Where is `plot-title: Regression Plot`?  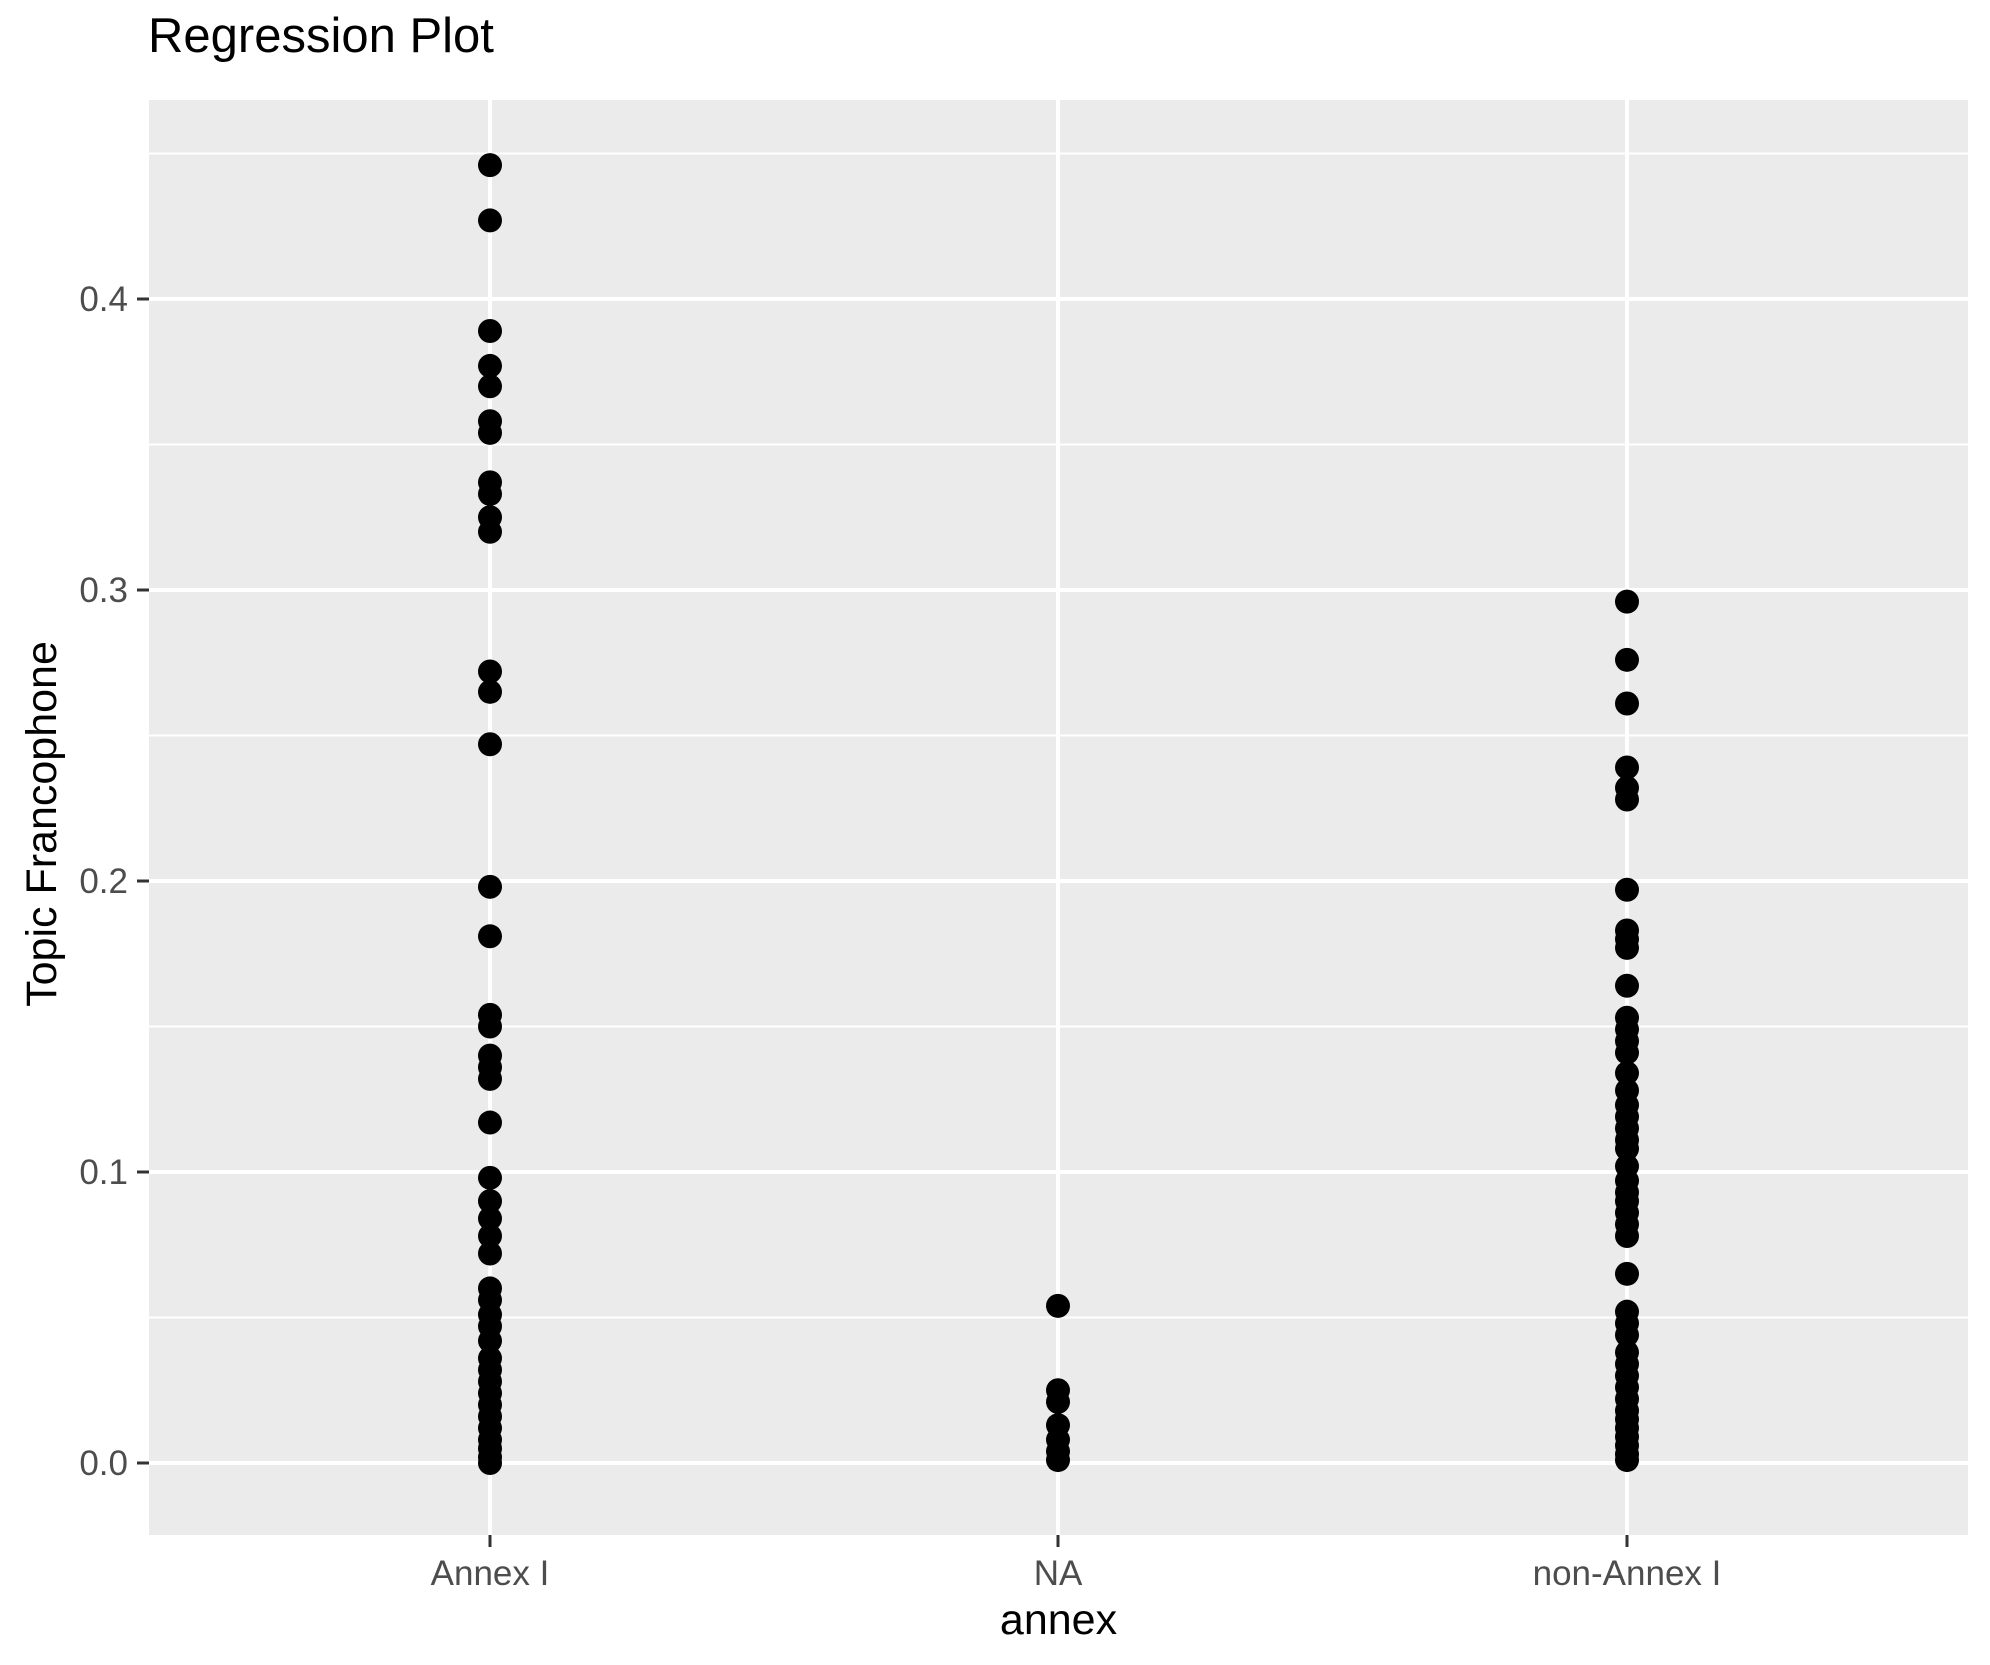 plot-title: Regression Plot is located at coordinates (321, 36).